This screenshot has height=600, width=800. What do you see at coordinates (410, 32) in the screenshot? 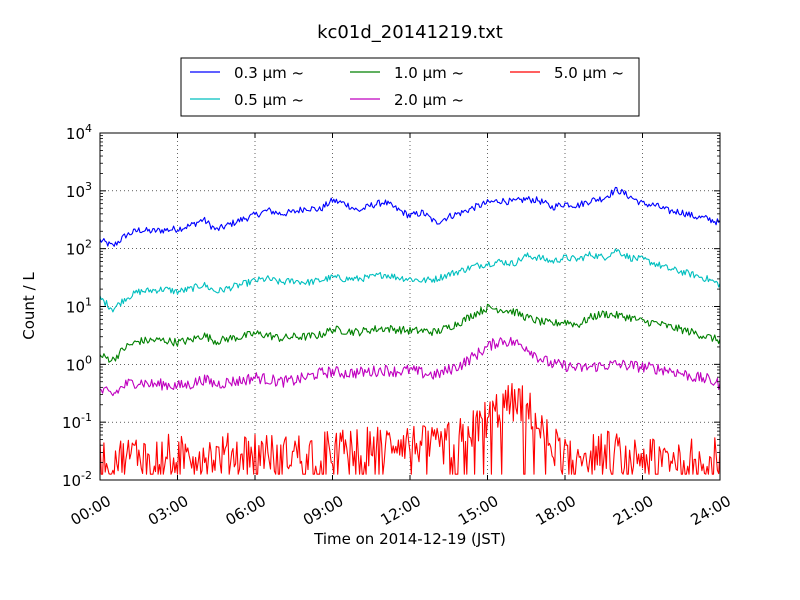
I see `chart-title: kc01d_20141219.txt` at bounding box center [410, 32].